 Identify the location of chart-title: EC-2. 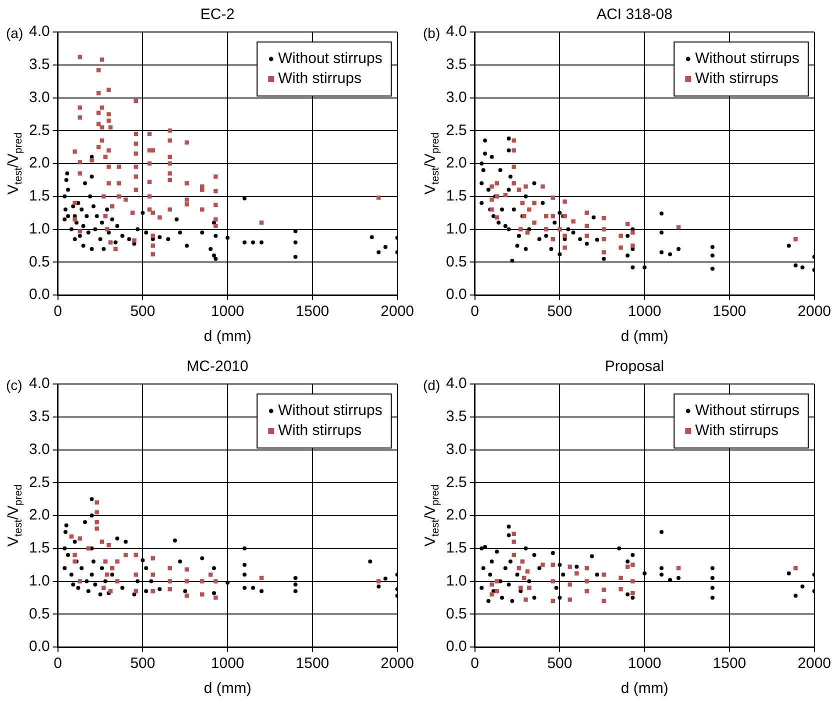
(217, 15).